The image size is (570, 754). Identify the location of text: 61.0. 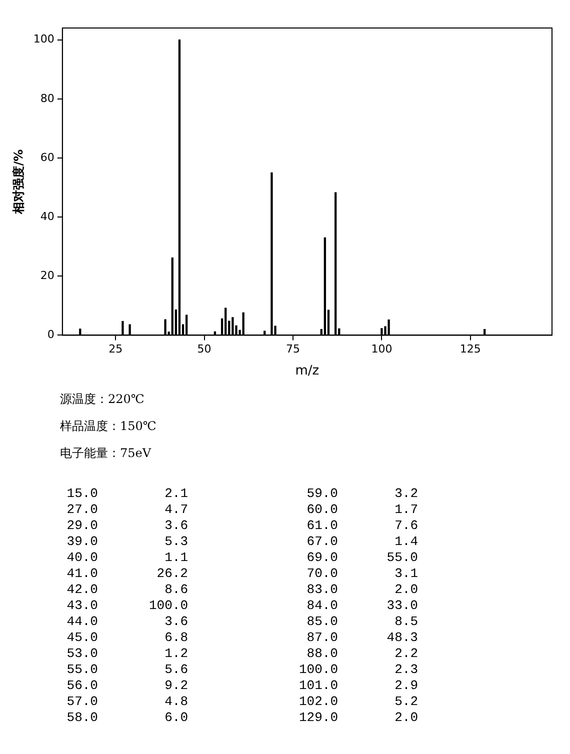
(322, 525).